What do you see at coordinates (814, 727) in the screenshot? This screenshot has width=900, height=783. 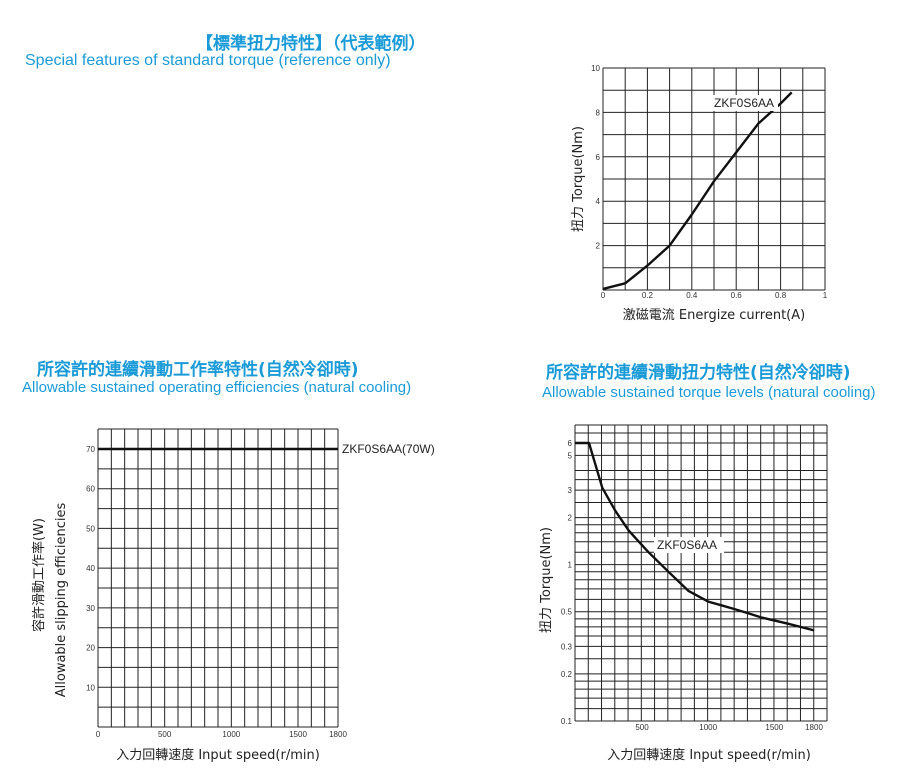 I see `chart3-x-tick-label: 1800` at bounding box center [814, 727].